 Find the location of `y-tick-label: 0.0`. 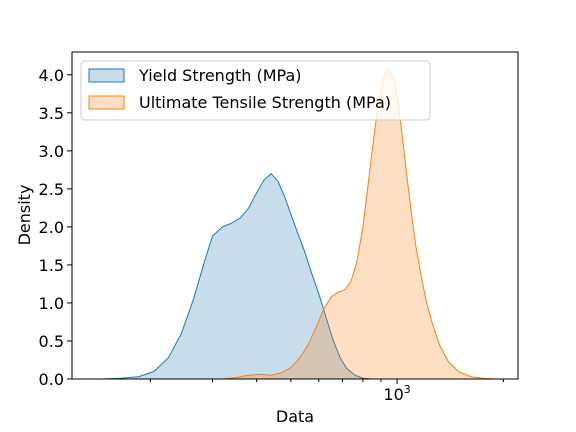

y-tick-label: 0.0 is located at coordinates (51, 379).